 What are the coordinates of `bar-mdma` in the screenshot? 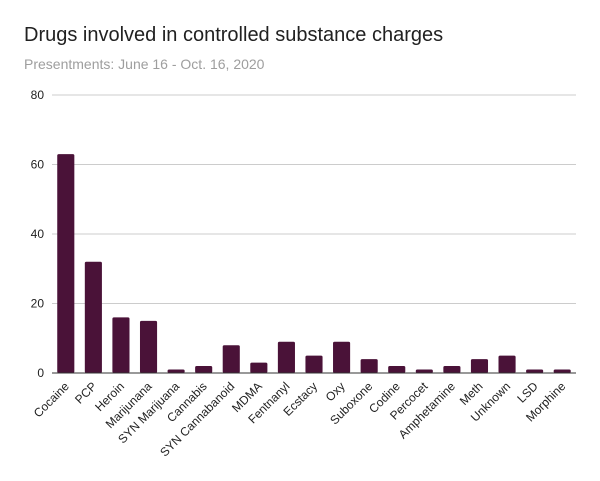 It's located at (259, 367).